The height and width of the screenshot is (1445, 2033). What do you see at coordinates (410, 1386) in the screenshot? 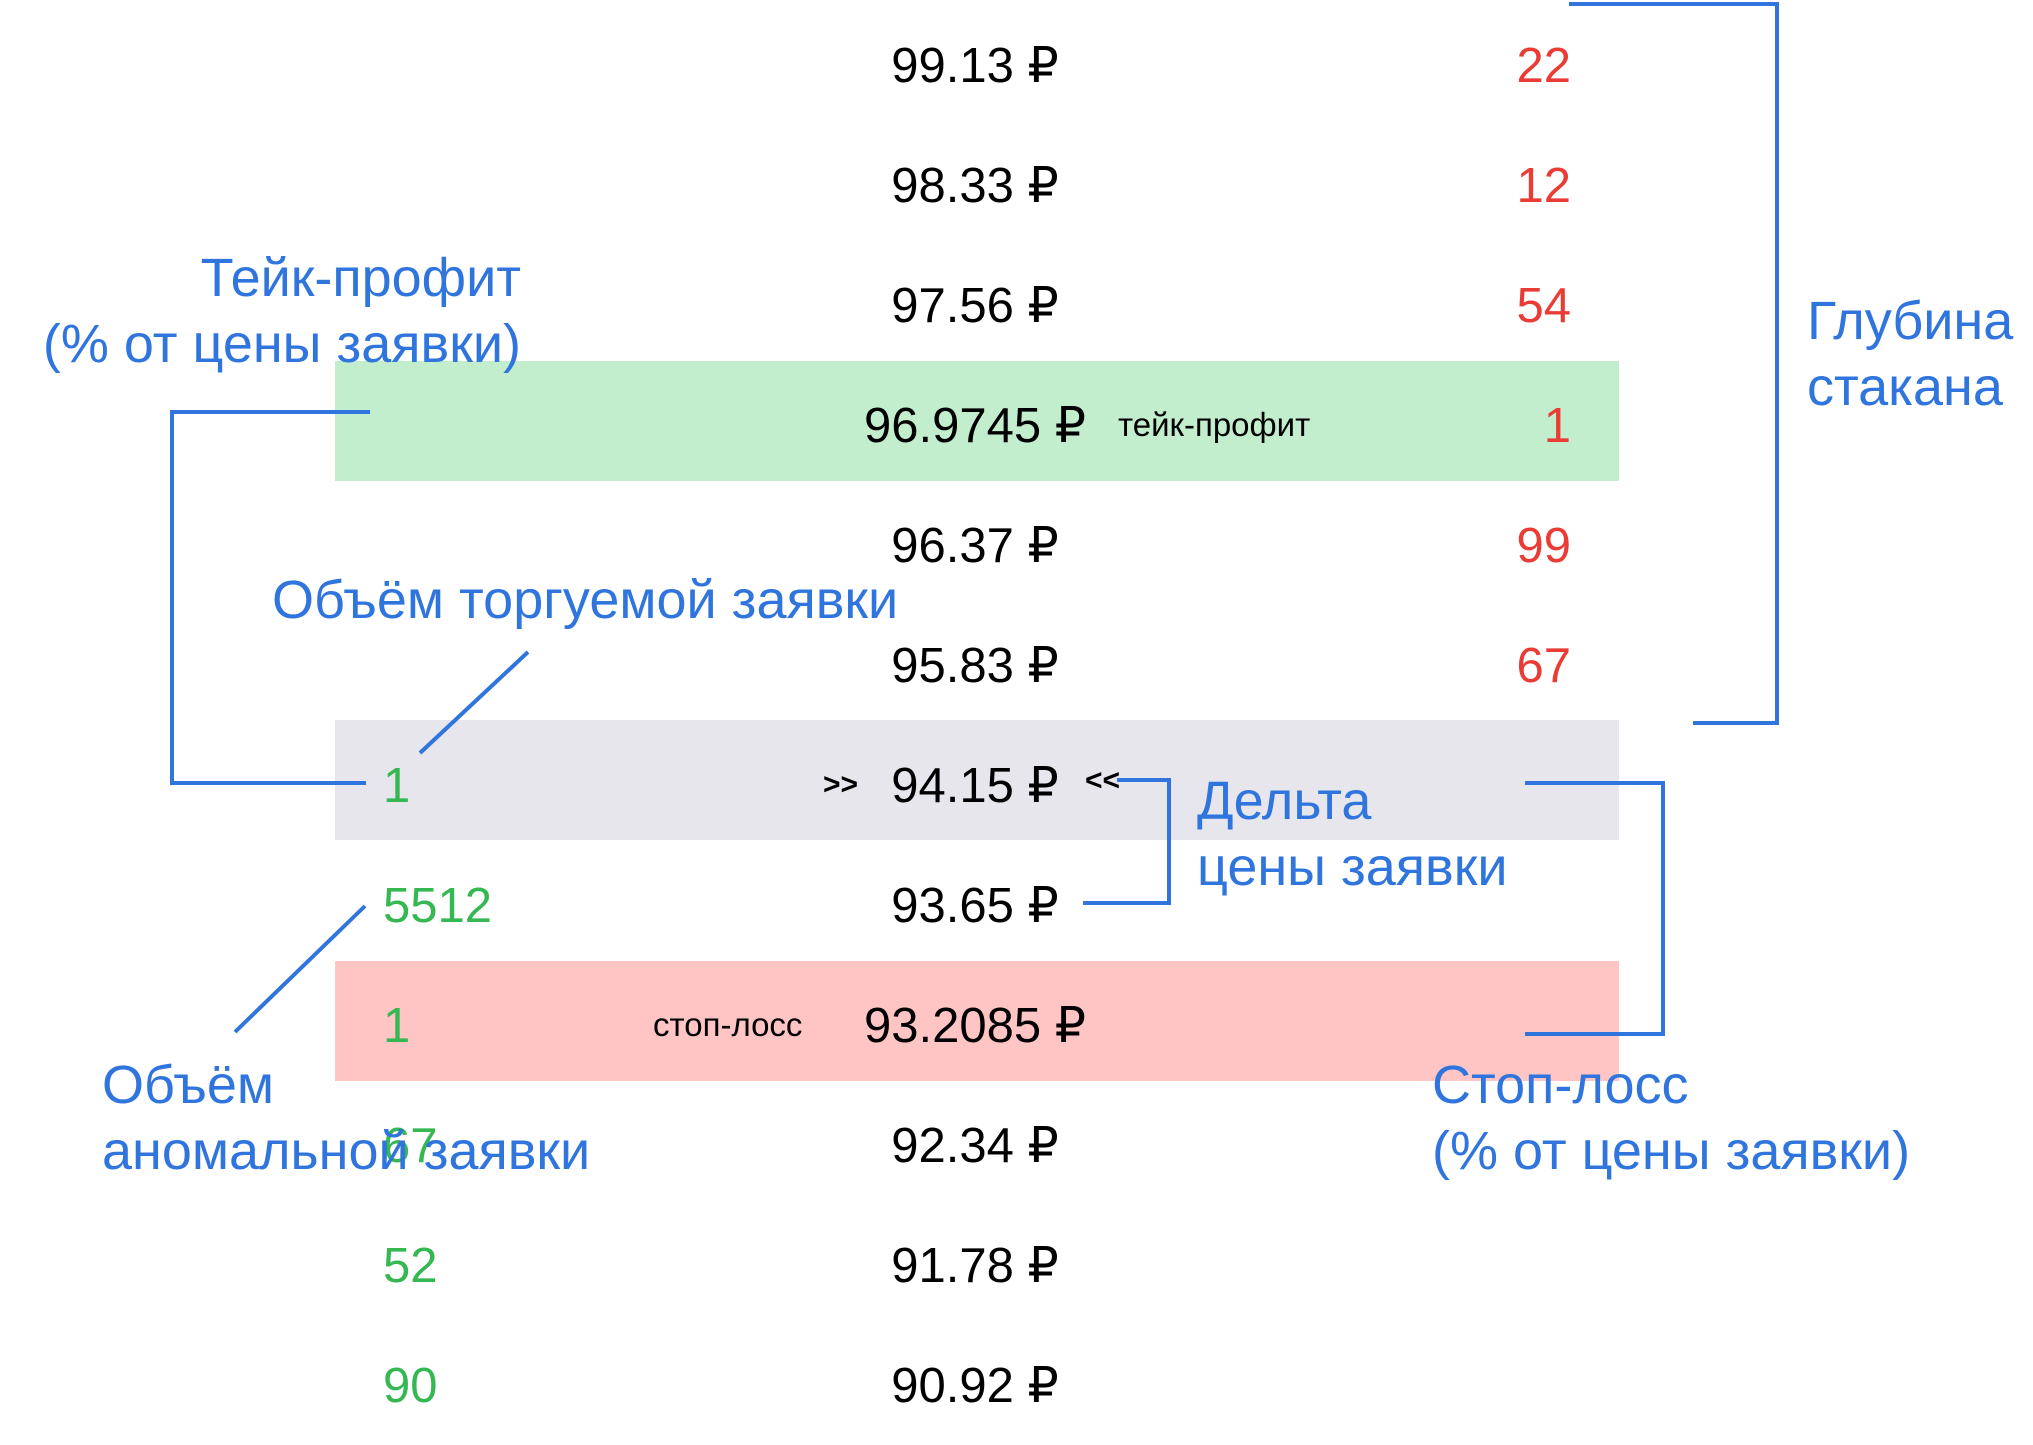
I see `bid-volume: 90` at bounding box center [410, 1386].